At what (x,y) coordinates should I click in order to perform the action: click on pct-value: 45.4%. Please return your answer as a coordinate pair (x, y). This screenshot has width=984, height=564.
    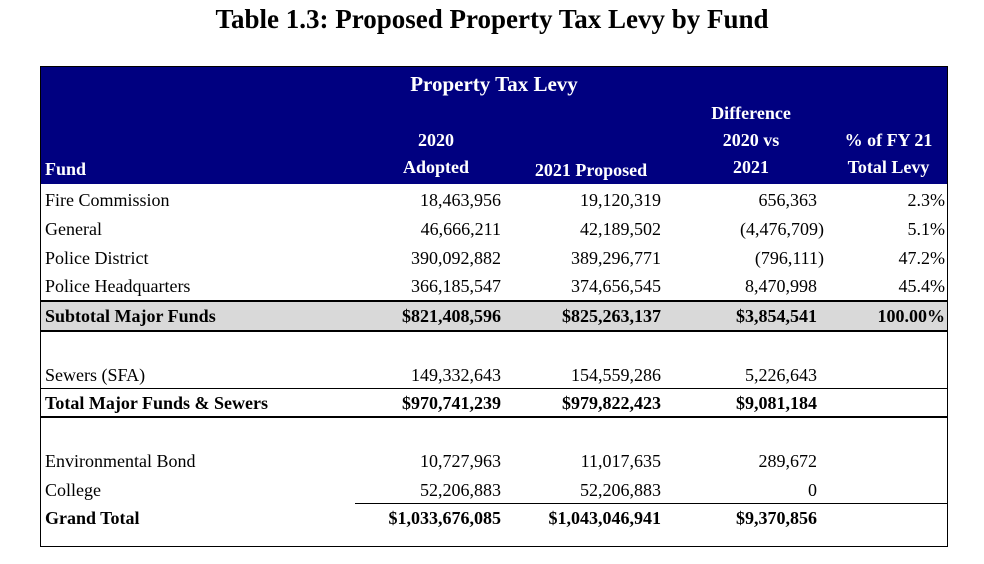
    Looking at the image, I should click on (922, 286).